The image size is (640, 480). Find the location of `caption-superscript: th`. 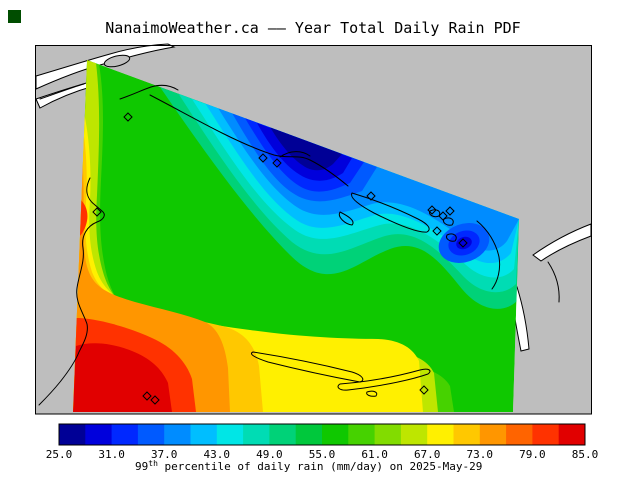

caption-superscript: th is located at coordinates (153, 463).